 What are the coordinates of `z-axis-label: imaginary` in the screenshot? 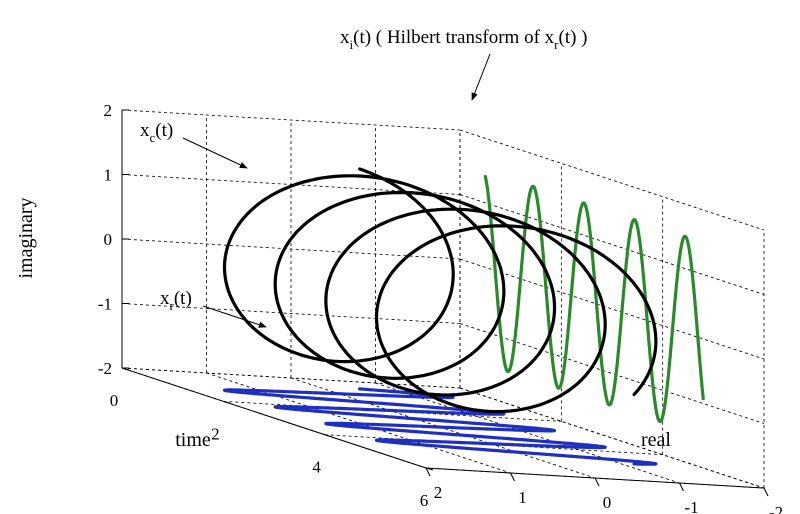 It's located at (26, 237).